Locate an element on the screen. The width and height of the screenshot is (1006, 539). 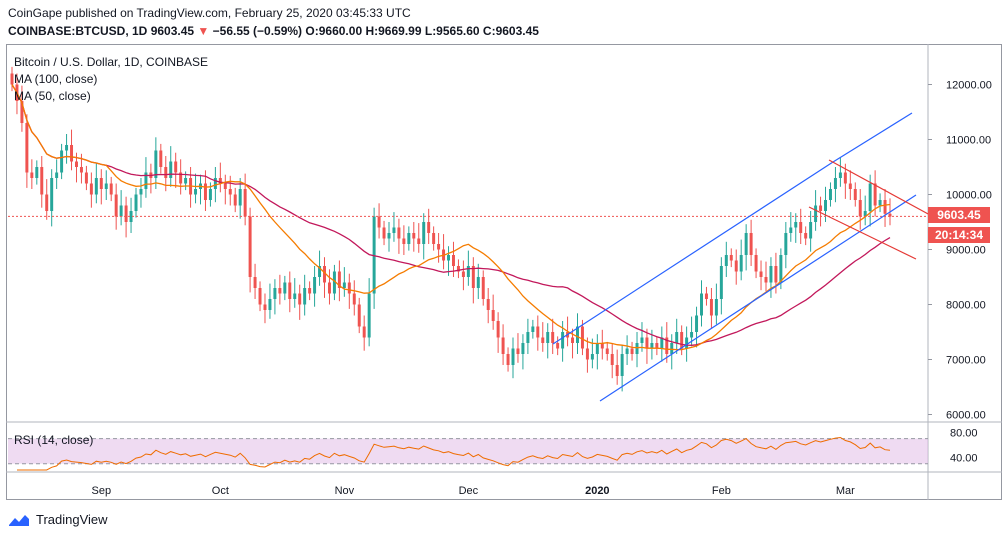
x-tick-label: Sep is located at coordinates (101, 491).